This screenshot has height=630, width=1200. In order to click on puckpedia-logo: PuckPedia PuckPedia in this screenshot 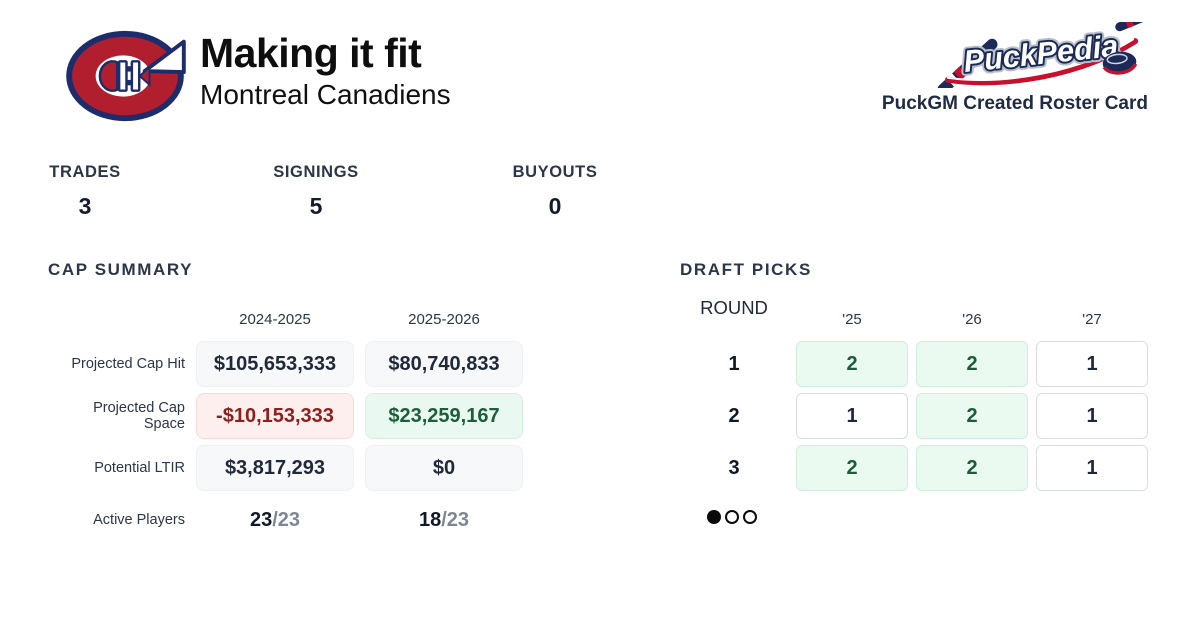, I will do `click(1042, 55)`.